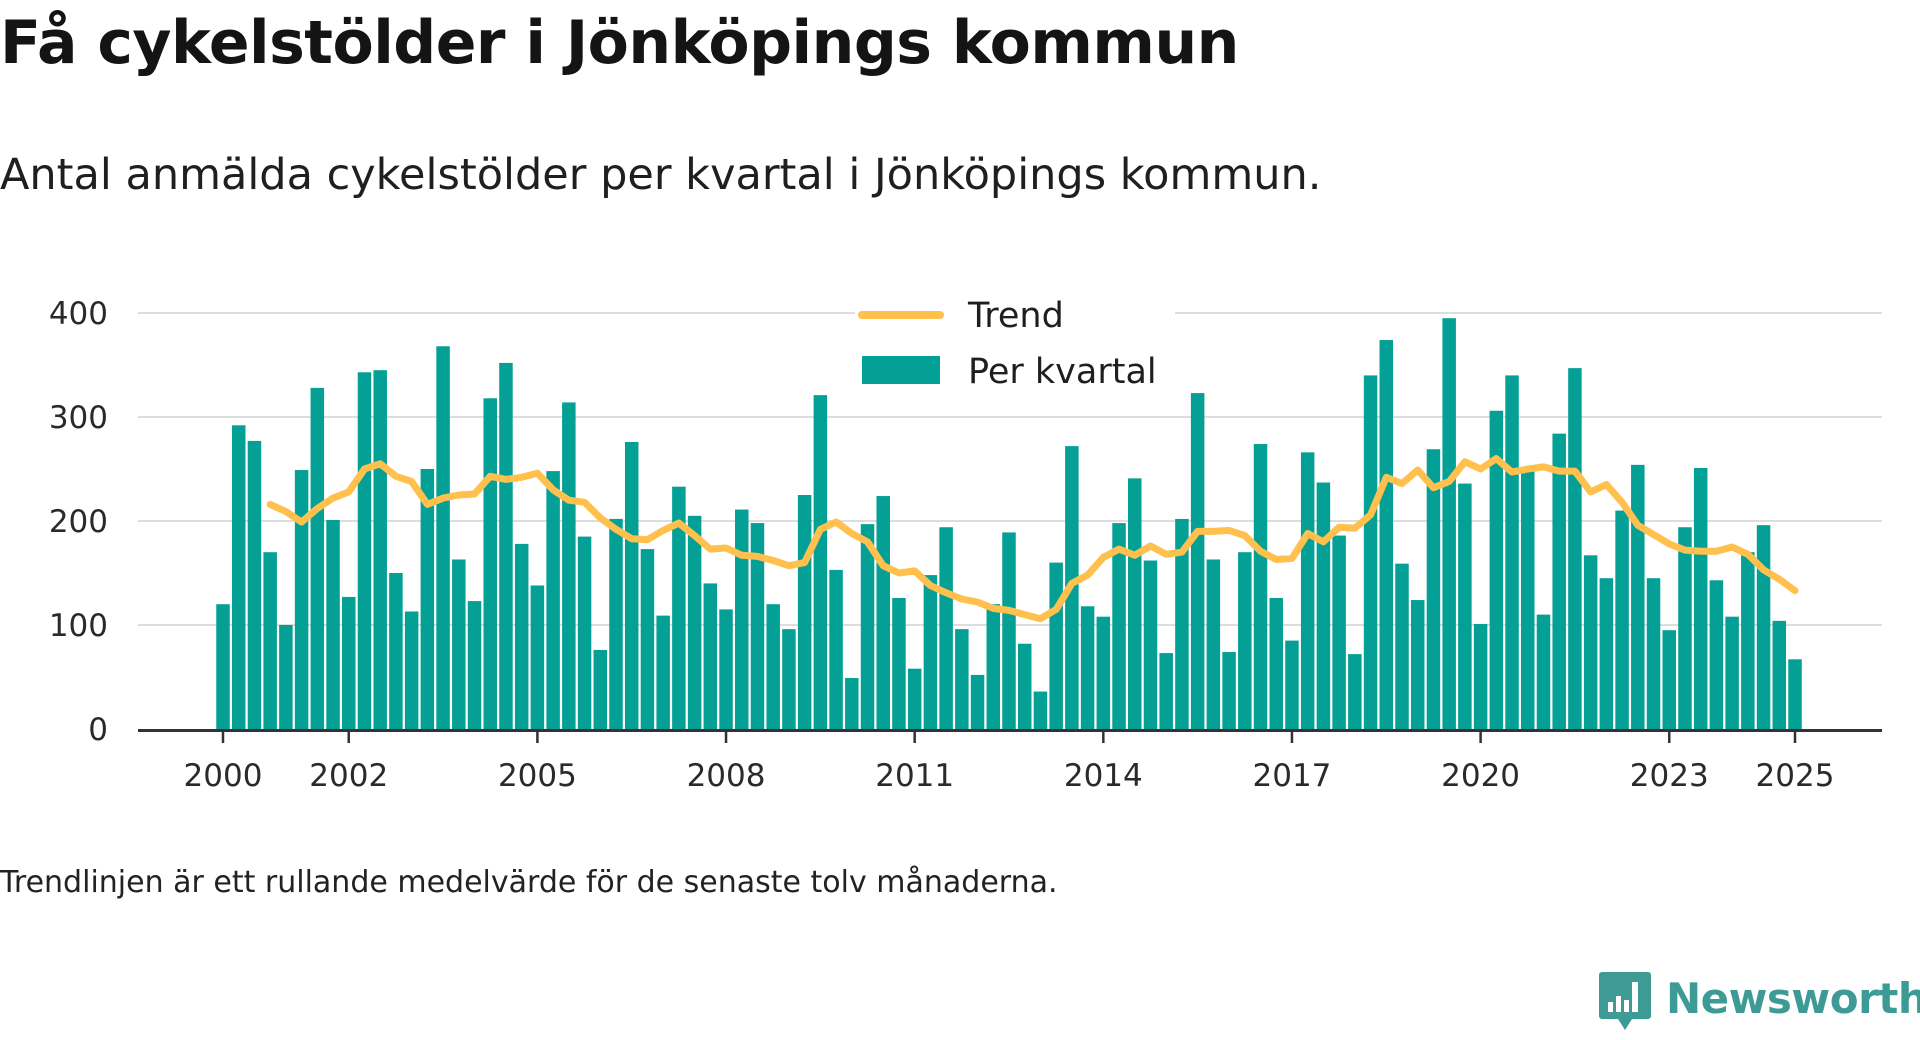 The height and width of the screenshot is (1040, 1920). Describe the element at coordinates (1480, 776) in the screenshot. I see `x-tick-label: 2020` at that location.